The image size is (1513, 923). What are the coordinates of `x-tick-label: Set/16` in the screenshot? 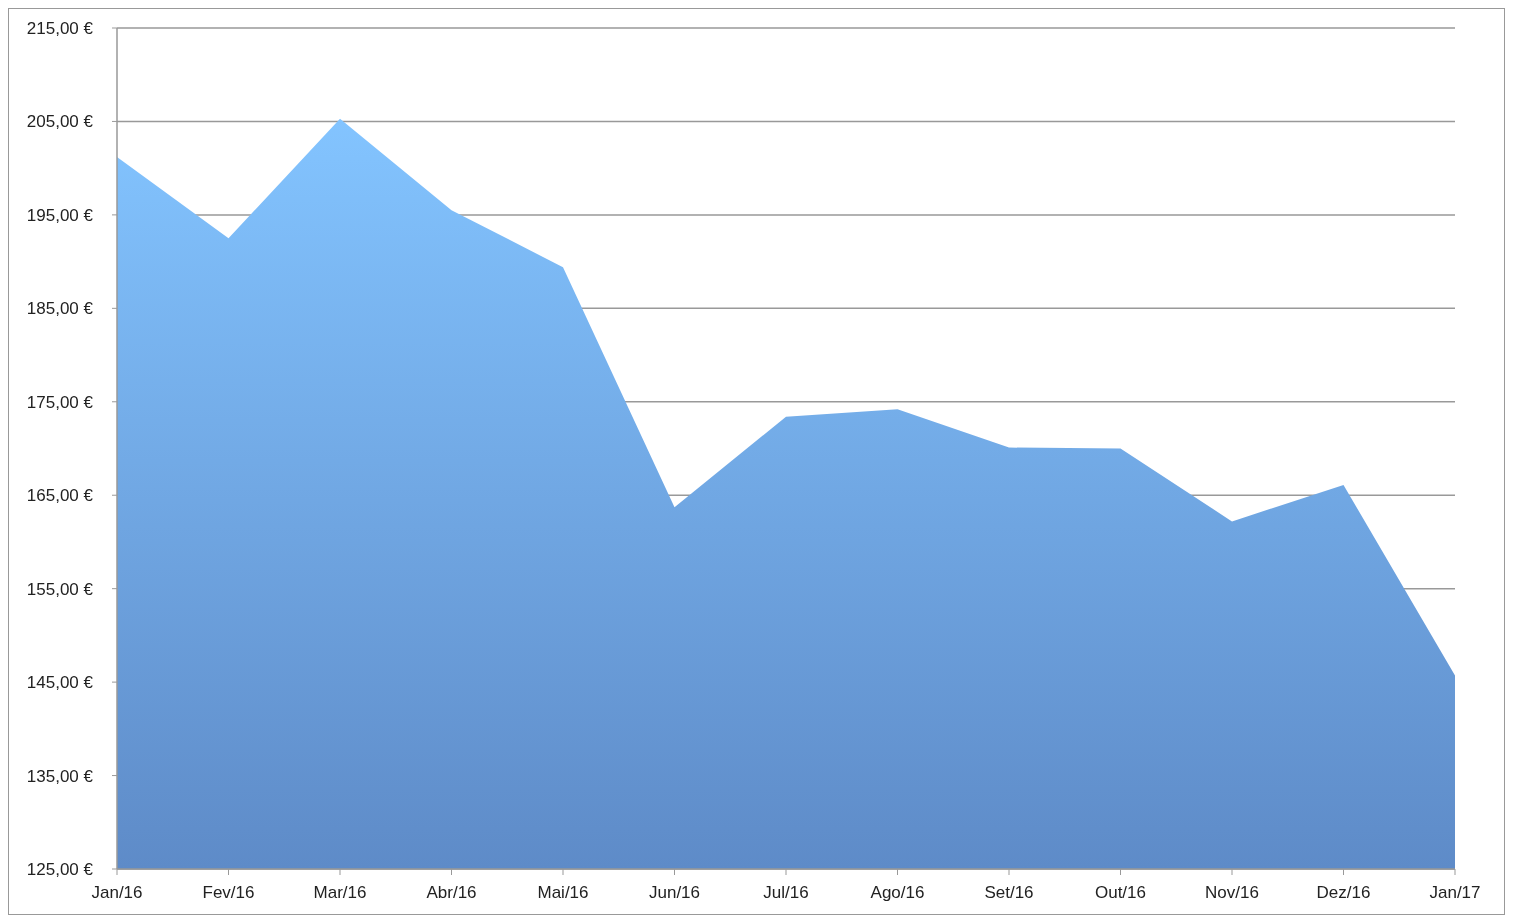 It's located at (1009, 892).